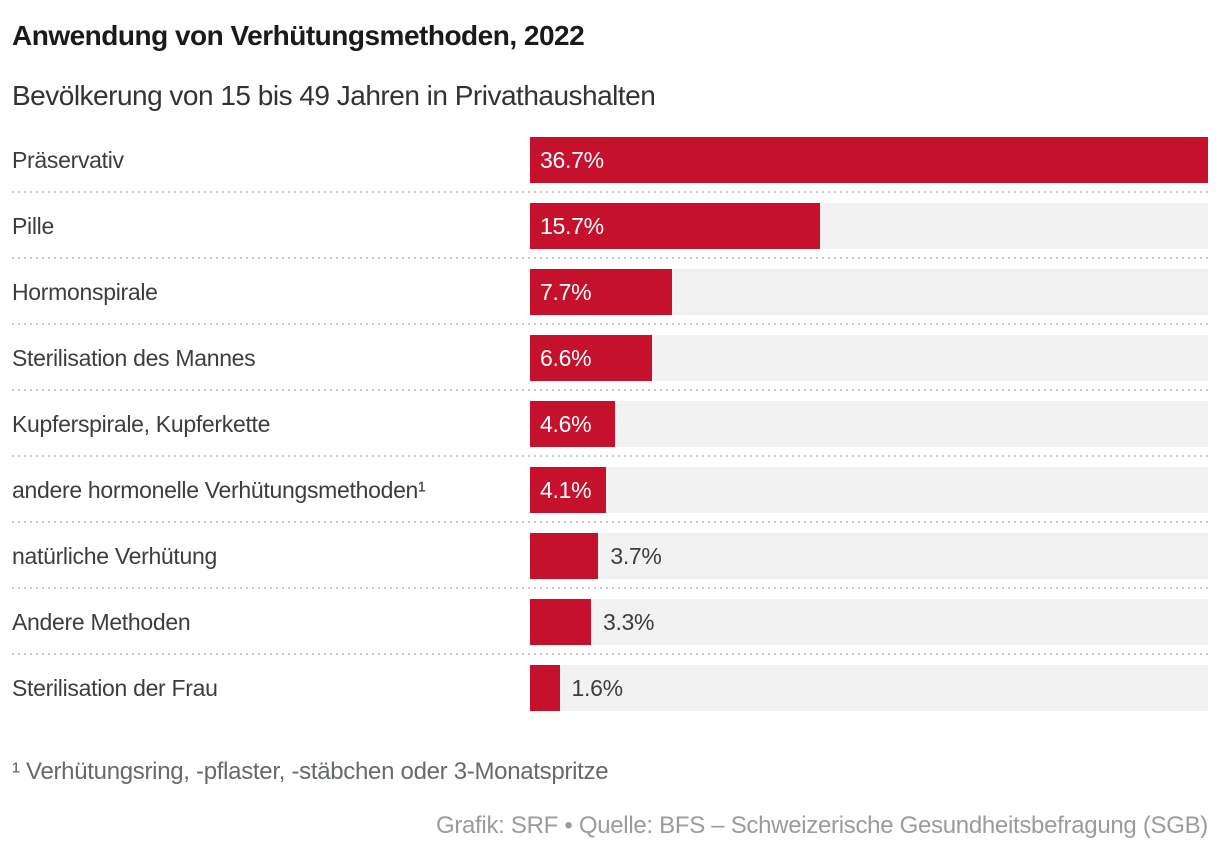  I want to click on bar-track: 3.3%, so click(869, 622).